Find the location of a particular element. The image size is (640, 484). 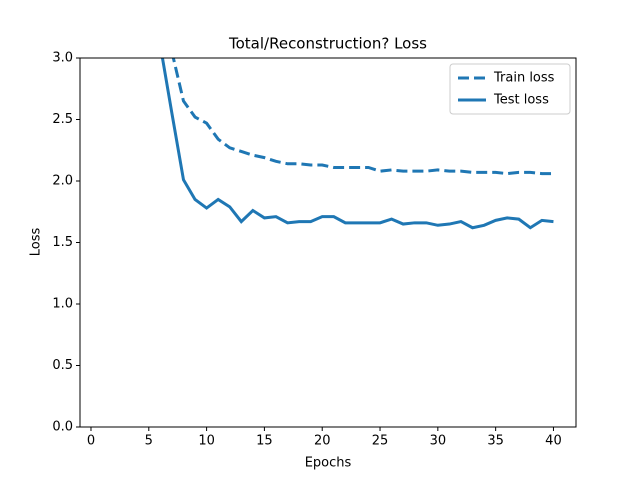

x-axis-label: Epochs is located at coordinates (328, 463).